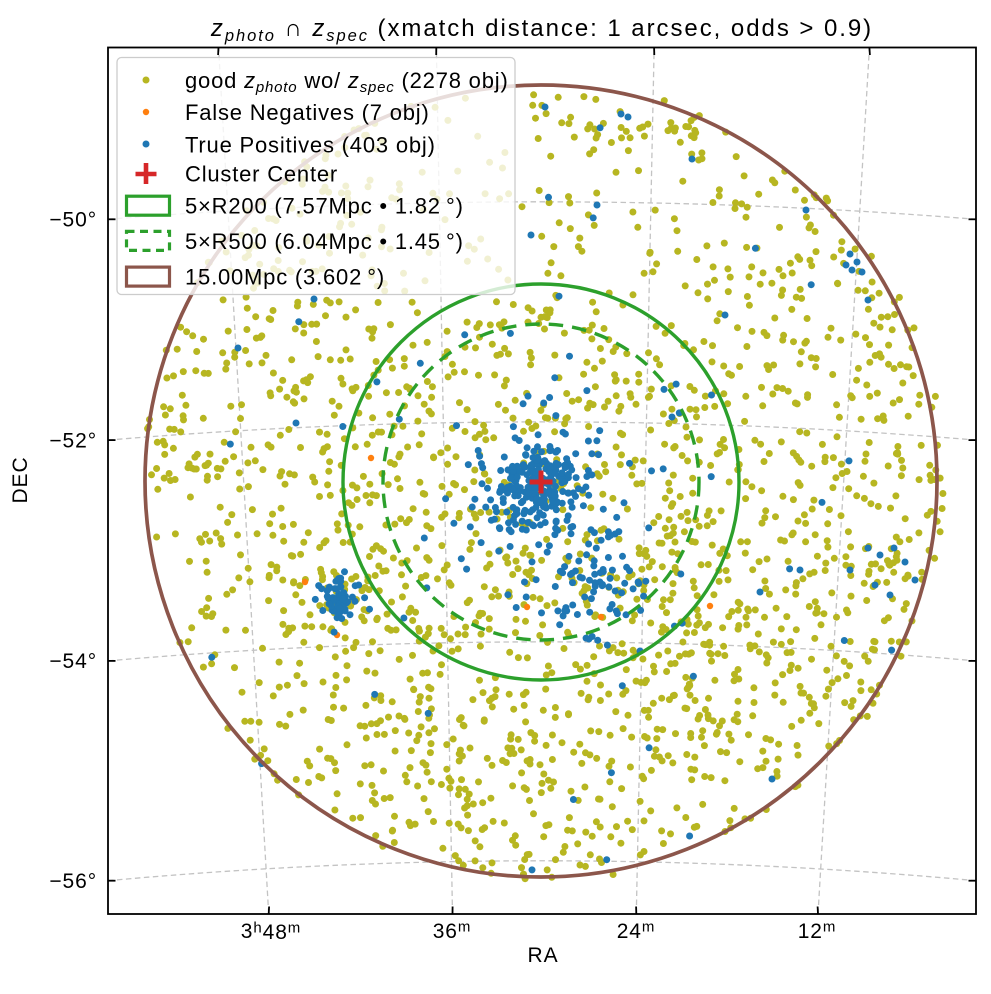 The image size is (991, 994). What do you see at coordinates (73, 220) in the screenshot?
I see `svg-text: −50°` at bounding box center [73, 220].